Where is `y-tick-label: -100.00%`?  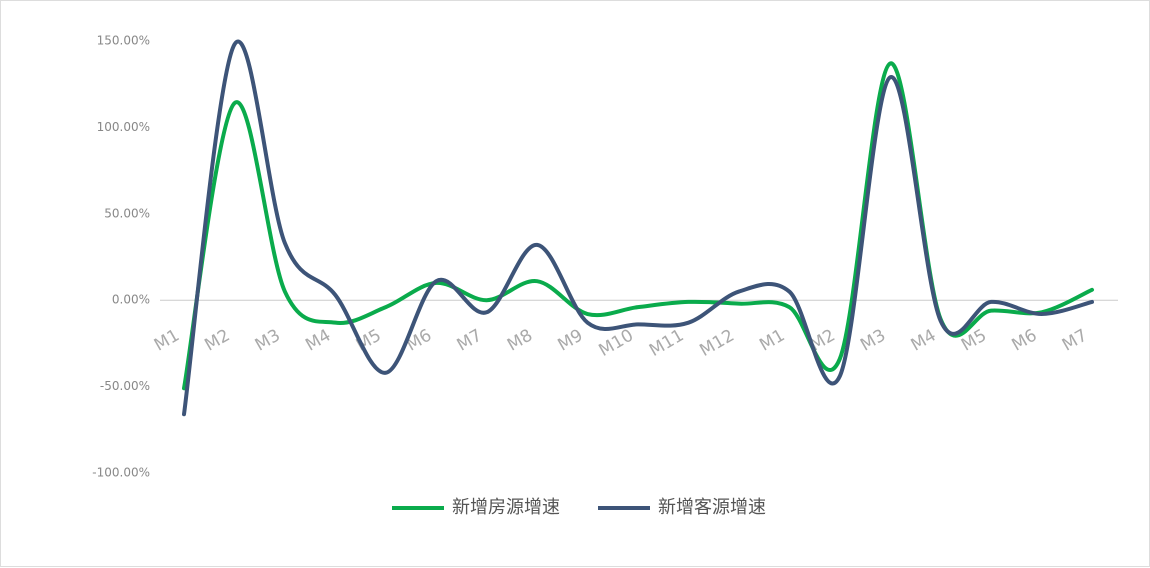 y-tick-label: -100.00% is located at coordinates (121, 473).